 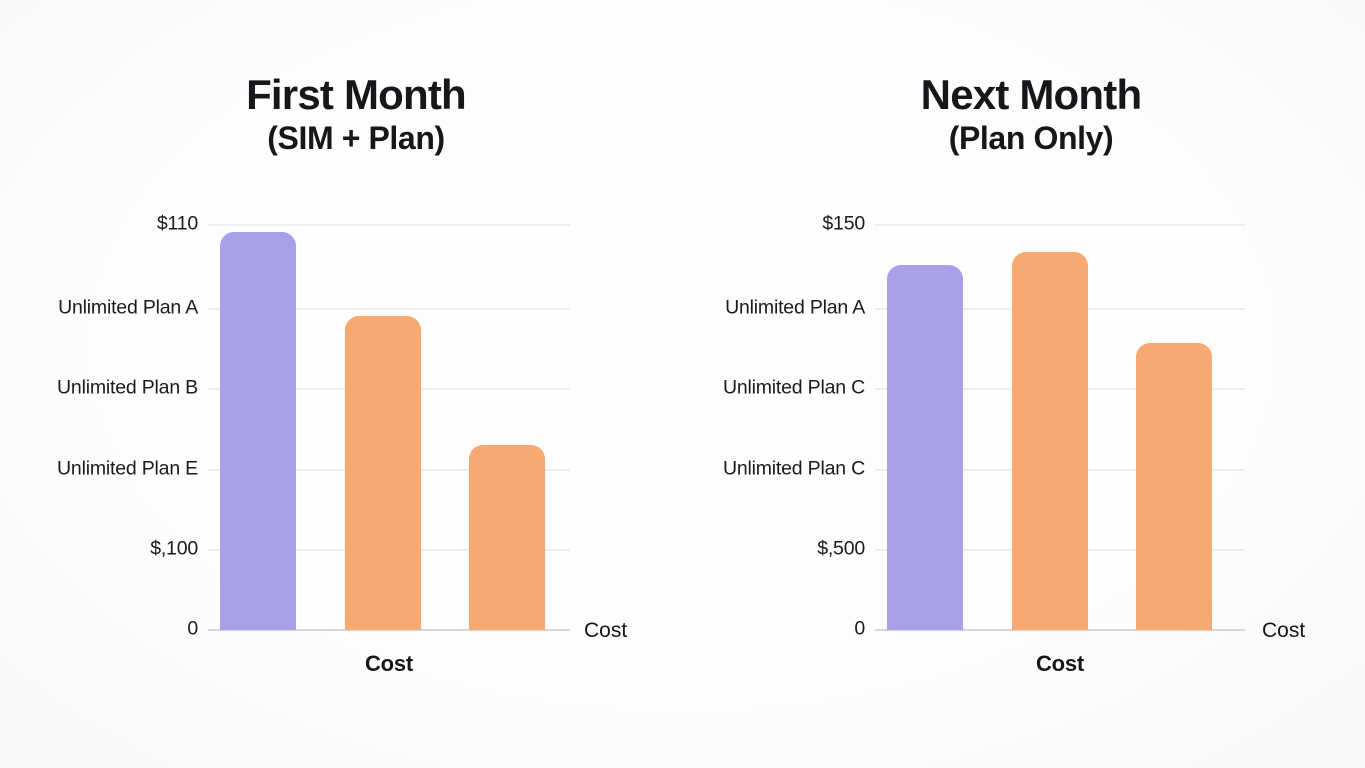 I want to click on y-tick-label: $,500, so click(x=841, y=548).